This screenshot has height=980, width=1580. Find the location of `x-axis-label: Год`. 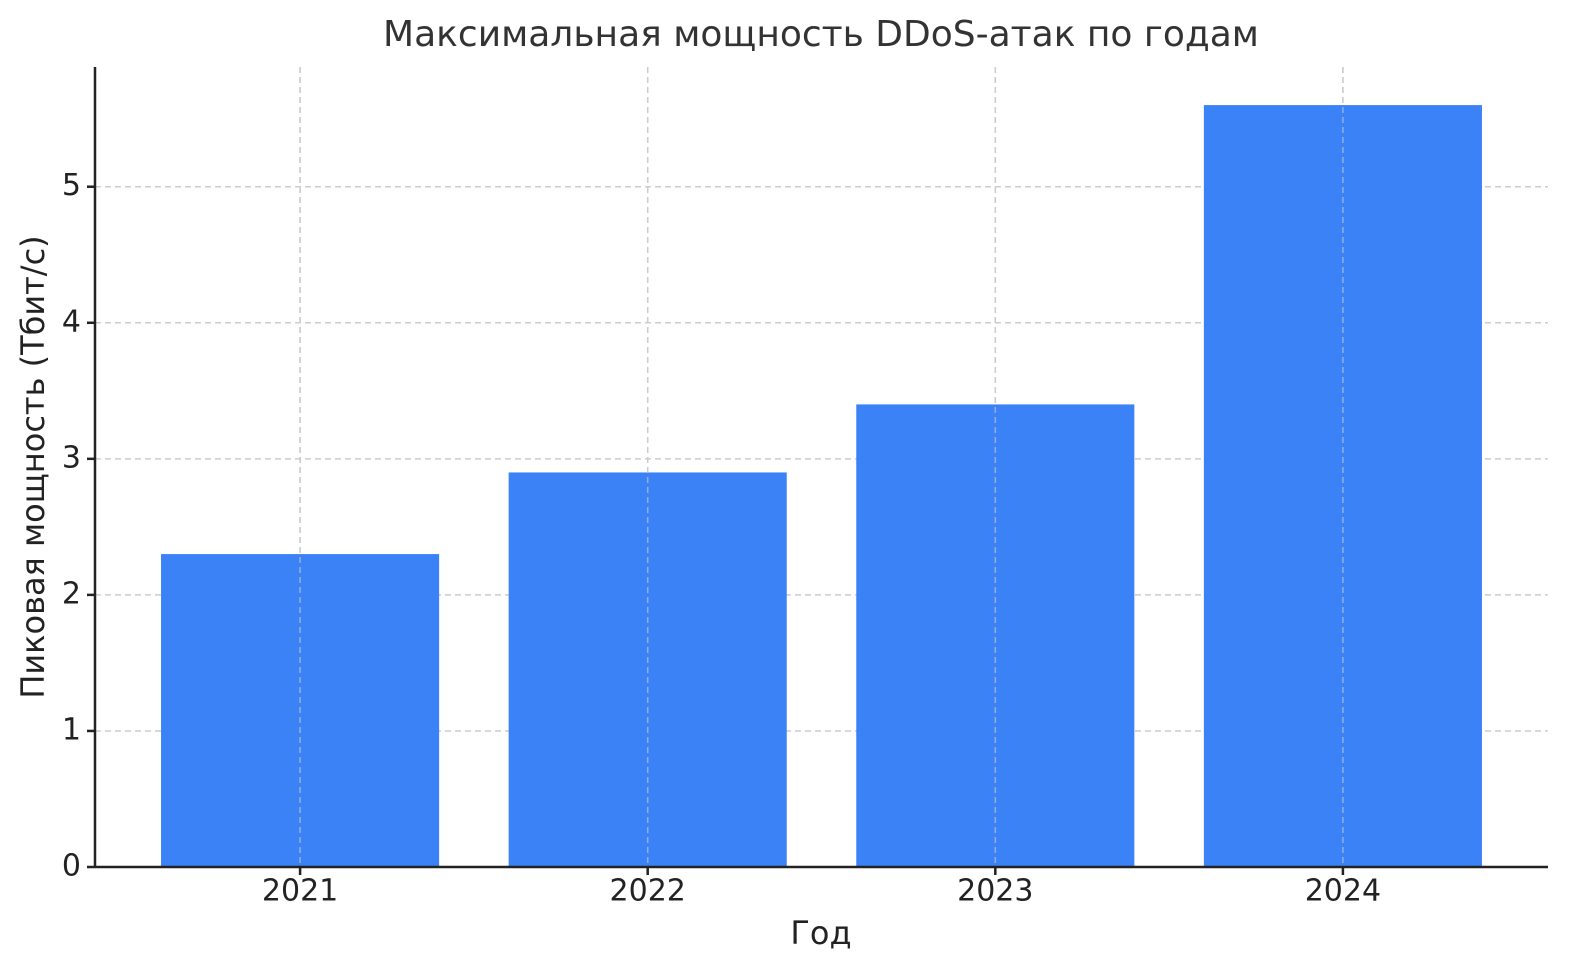

x-axis-label: Год is located at coordinates (820, 933).